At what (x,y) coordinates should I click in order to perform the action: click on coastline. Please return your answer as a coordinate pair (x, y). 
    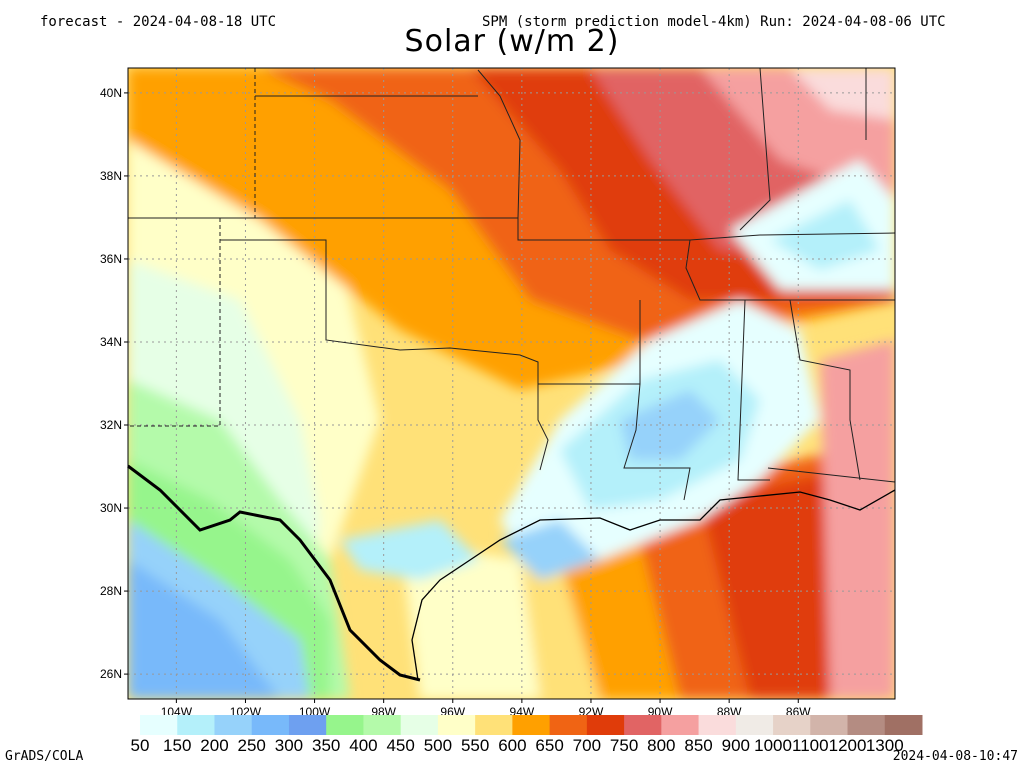
    Looking at the image, I should click on (653, 585).